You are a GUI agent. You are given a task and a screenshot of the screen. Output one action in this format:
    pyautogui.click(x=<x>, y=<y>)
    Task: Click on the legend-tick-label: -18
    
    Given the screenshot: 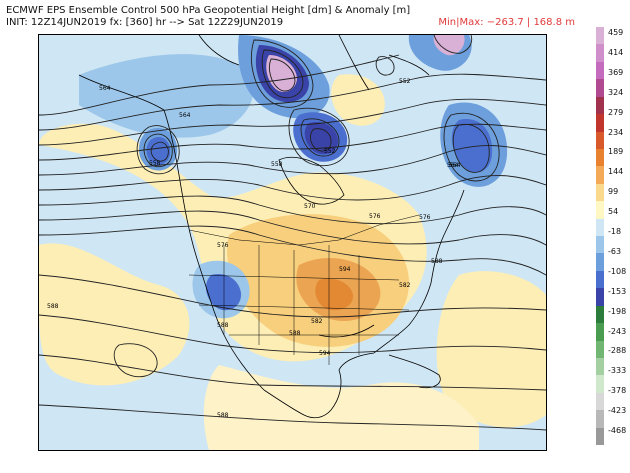 What is the action you would take?
    pyautogui.click(x=615, y=232)
    